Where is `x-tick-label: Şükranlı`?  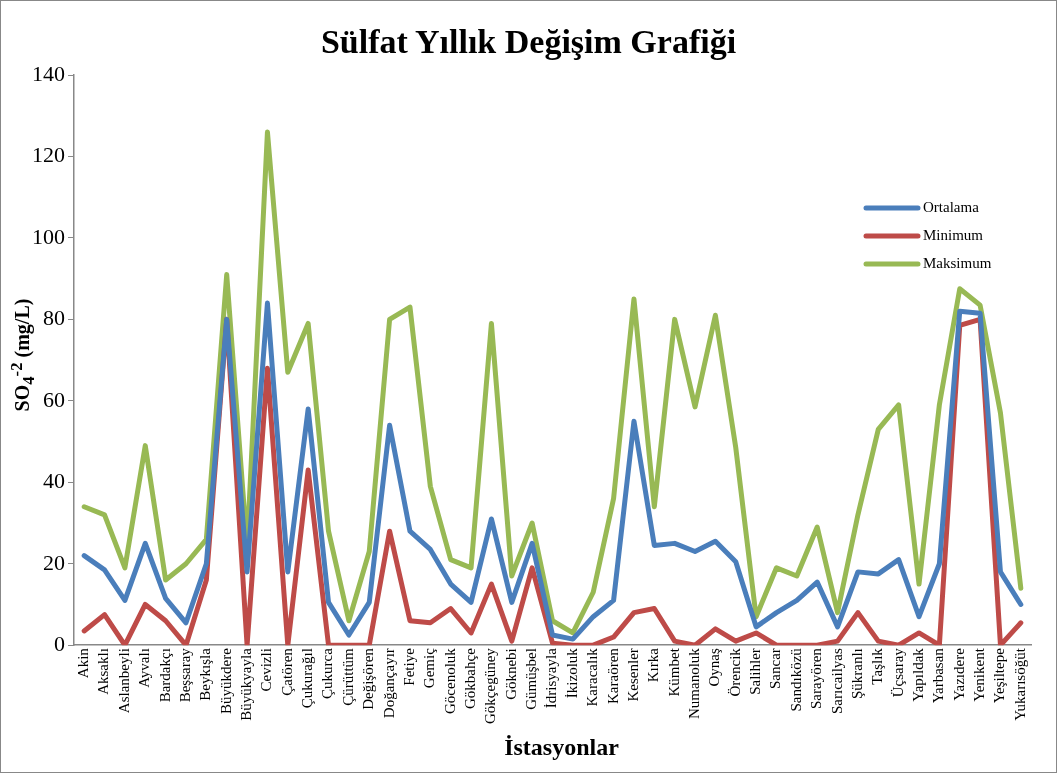
x-tick-label: Şükranlı is located at coordinates (856, 674).